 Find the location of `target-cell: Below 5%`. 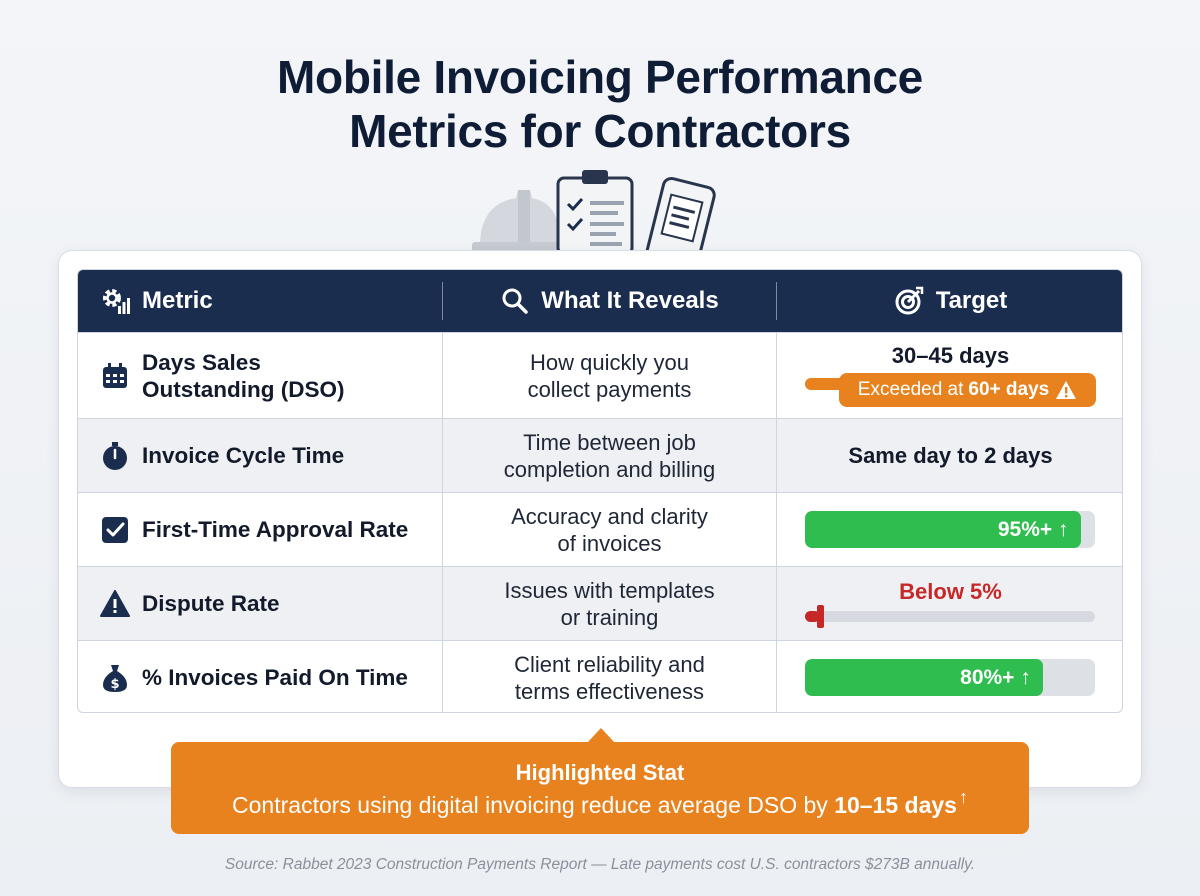

target-cell: Below 5% is located at coordinates (949, 603).